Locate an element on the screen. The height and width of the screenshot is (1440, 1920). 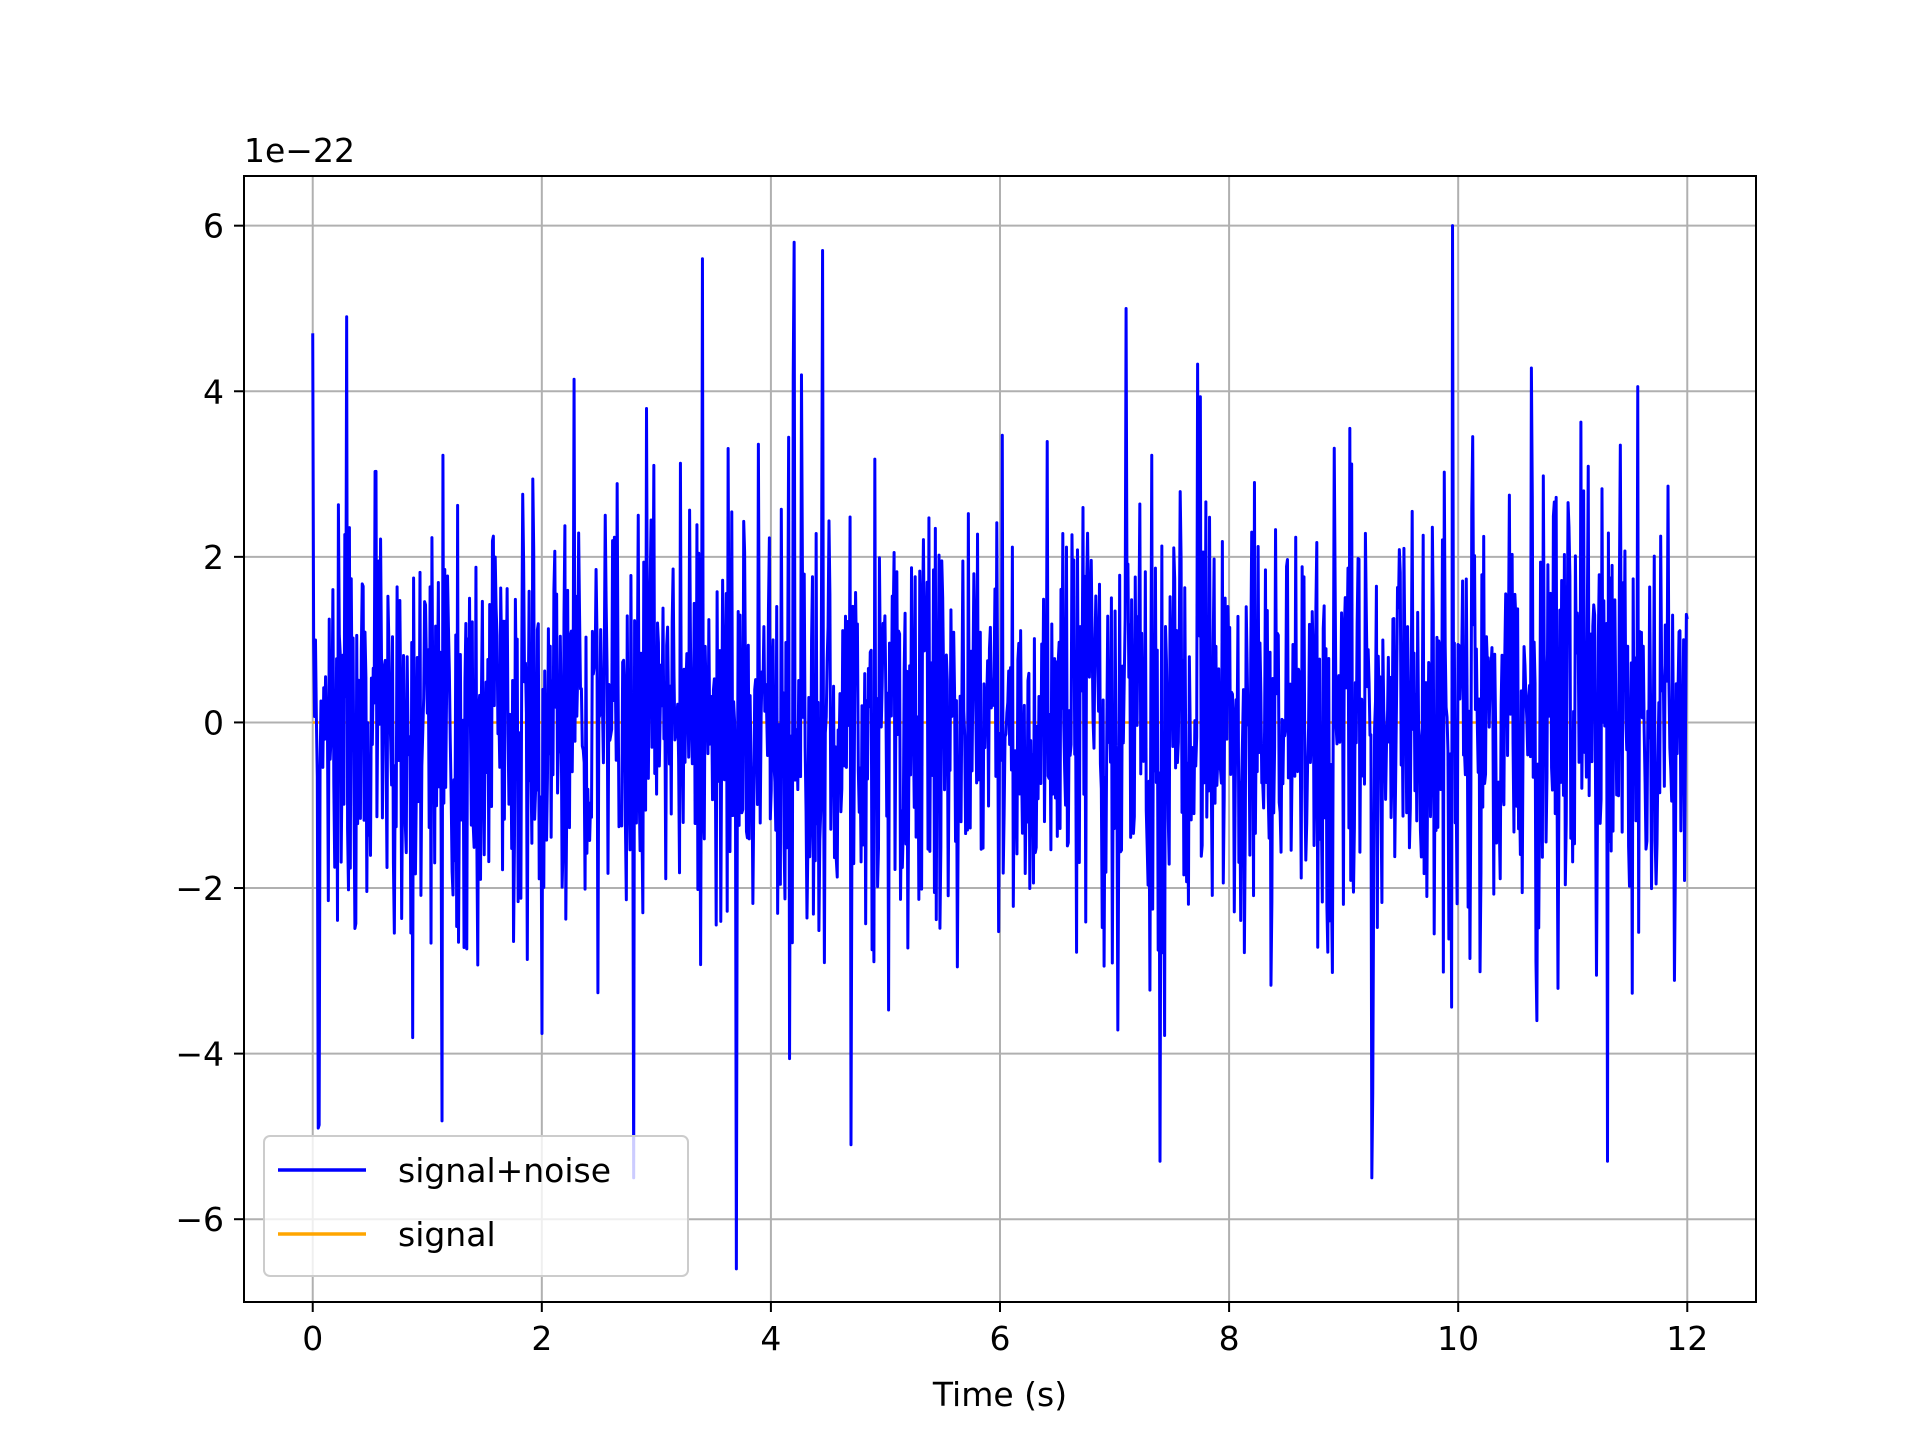
y-tick-label: −2 is located at coordinates (199, 888).